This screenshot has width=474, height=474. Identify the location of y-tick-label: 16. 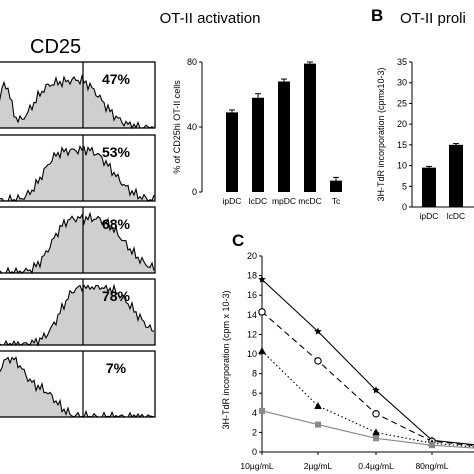
(252, 295).